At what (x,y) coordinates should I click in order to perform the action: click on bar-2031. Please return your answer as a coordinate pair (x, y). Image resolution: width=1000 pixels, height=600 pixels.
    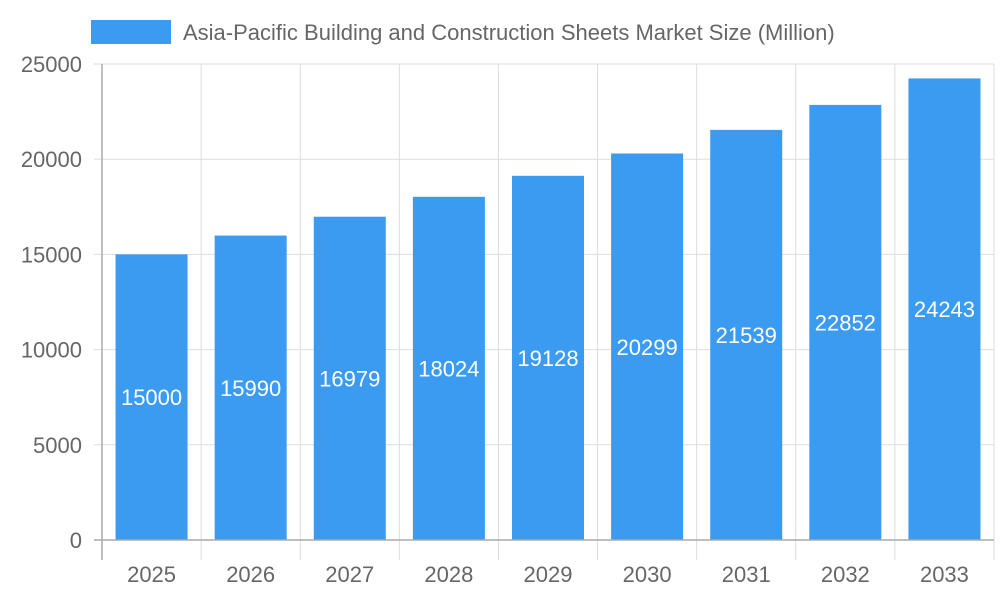
    Looking at the image, I should click on (746, 334).